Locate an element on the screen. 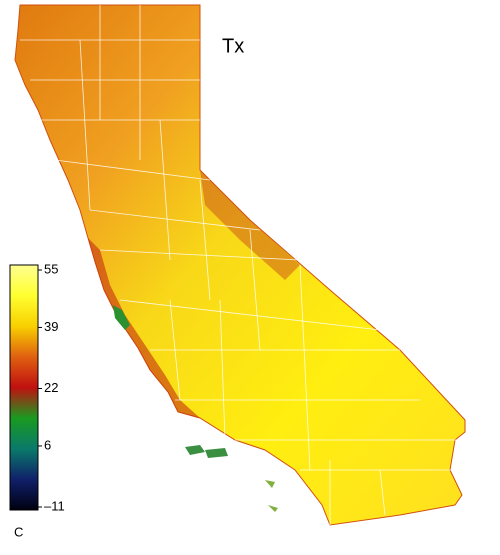 Image resolution: width=500 pixels, height=555 pixels. colorbar-tick-label: 22 is located at coordinates (51, 387).